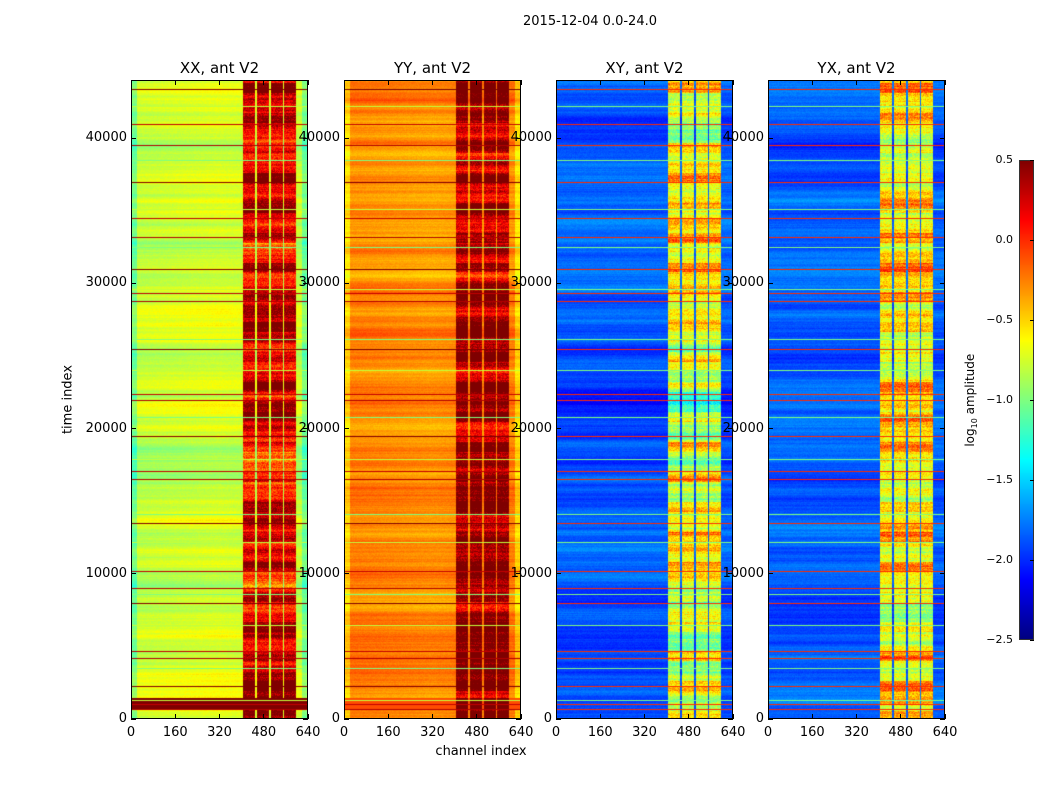 This screenshot has width=1050, height=800. Describe the element at coordinates (856, 68) in the screenshot. I see `panel-title: YX, ant V2` at that location.